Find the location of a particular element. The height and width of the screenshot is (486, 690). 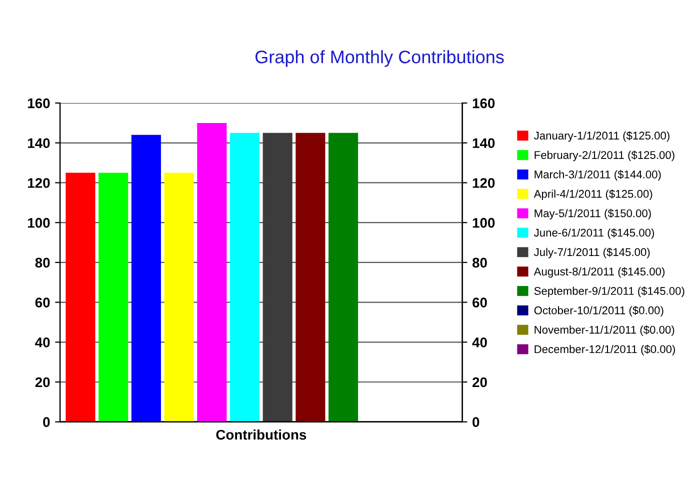

y-tick-label: 0 is located at coordinates (46, 422).